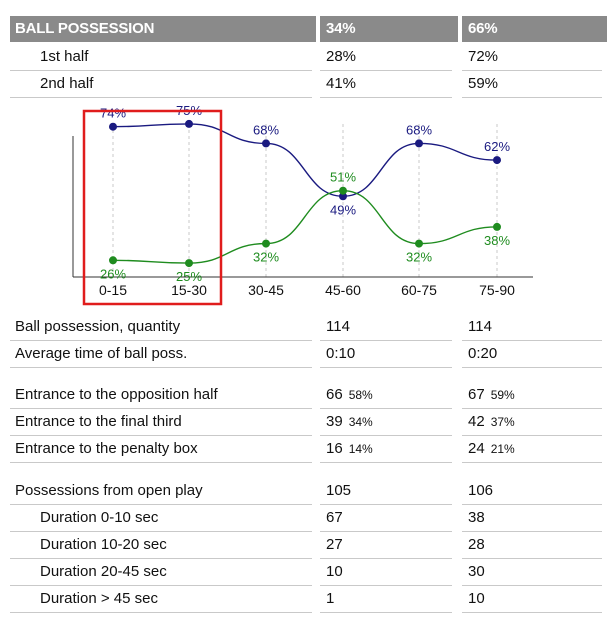 The width and height of the screenshot is (613, 622). I want to click on half-row-1: 1st half 28% 72%, so click(306, 57).